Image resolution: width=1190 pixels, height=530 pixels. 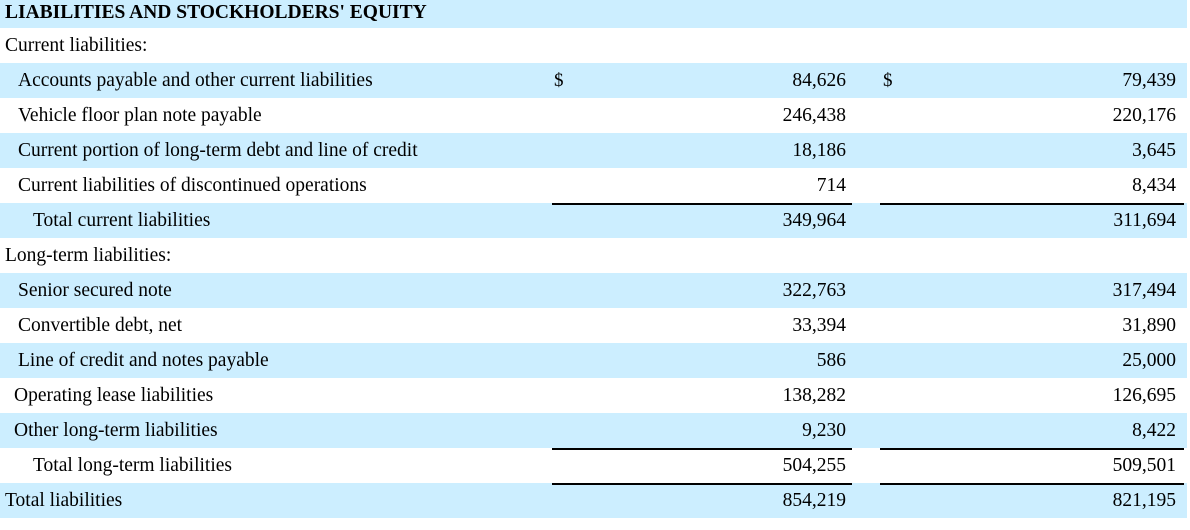 I want to click on value-period-2: 220,176, so click(x=1144, y=115).